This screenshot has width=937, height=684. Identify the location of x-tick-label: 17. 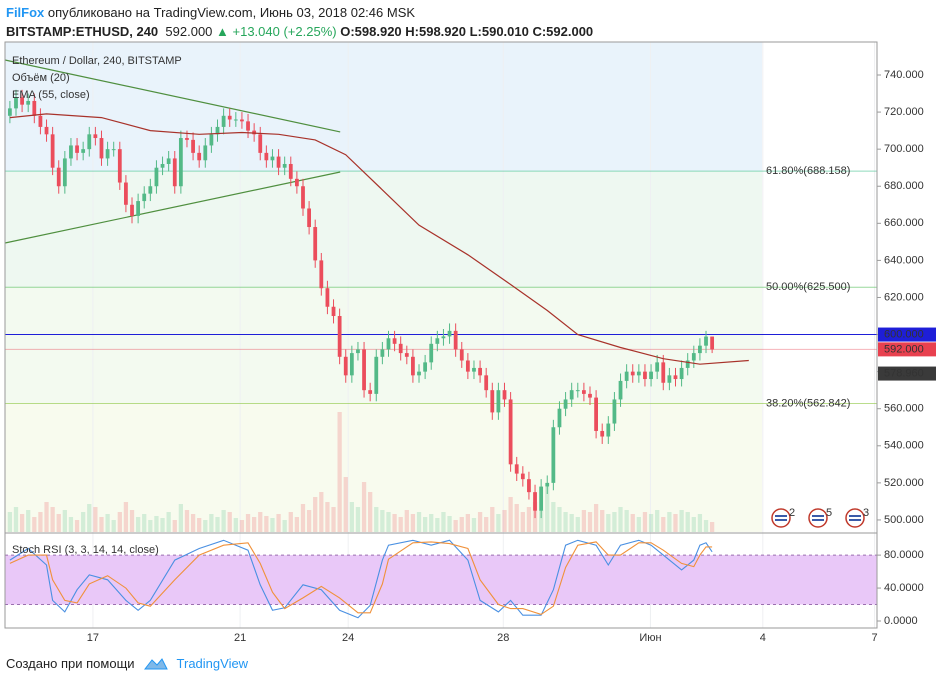
(93, 638).